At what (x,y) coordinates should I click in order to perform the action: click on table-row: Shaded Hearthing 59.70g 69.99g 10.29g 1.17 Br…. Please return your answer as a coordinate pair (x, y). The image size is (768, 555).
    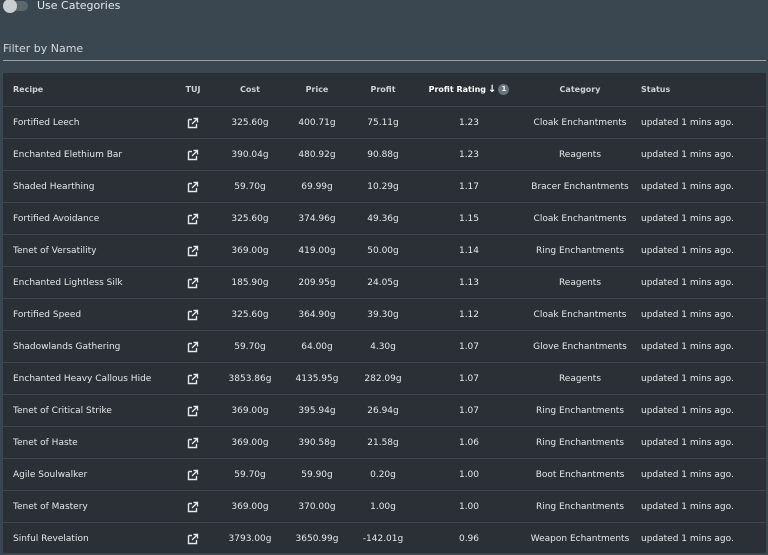
    Looking at the image, I should click on (384, 186).